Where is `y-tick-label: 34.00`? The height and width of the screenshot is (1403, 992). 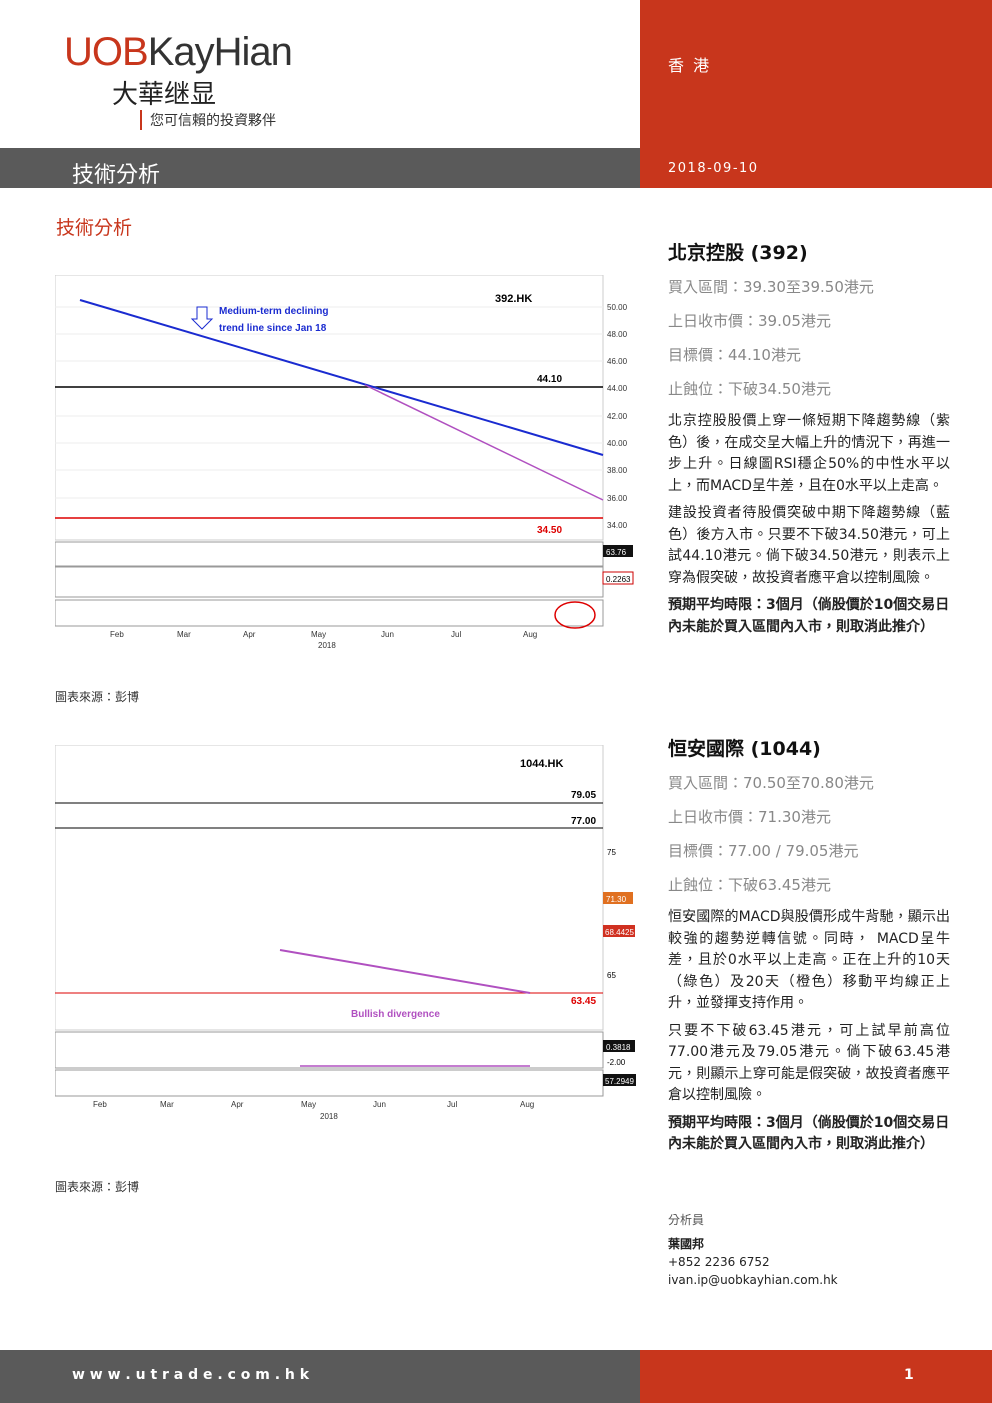 y-tick-label: 34.00 is located at coordinates (617, 525).